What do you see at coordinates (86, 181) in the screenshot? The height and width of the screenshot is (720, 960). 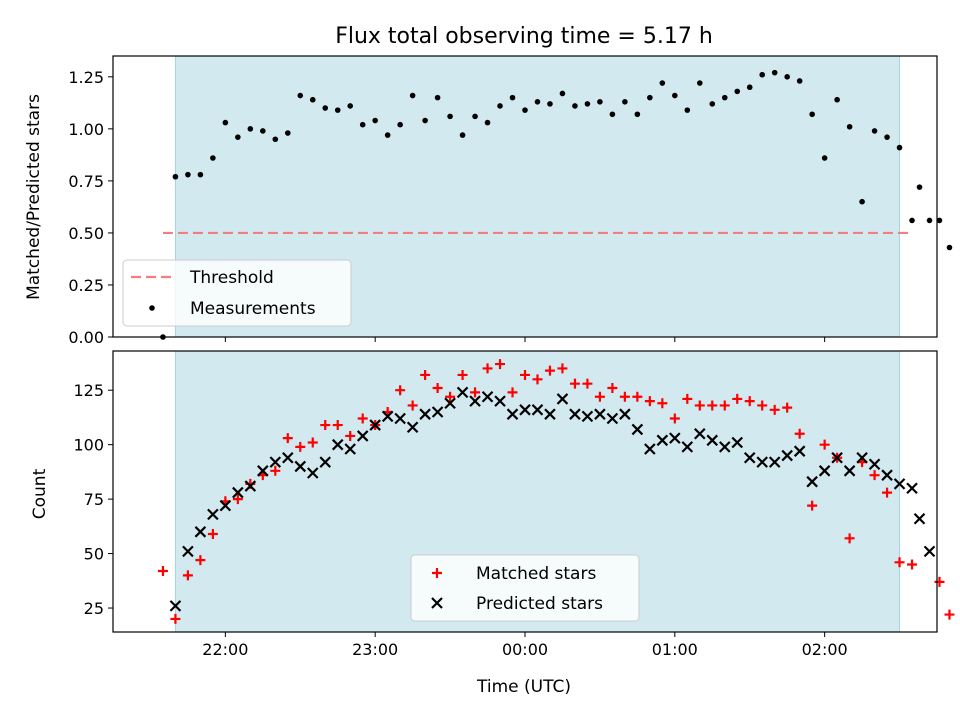 I see `y-tick-label: 0.75` at bounding box center [86, 181].